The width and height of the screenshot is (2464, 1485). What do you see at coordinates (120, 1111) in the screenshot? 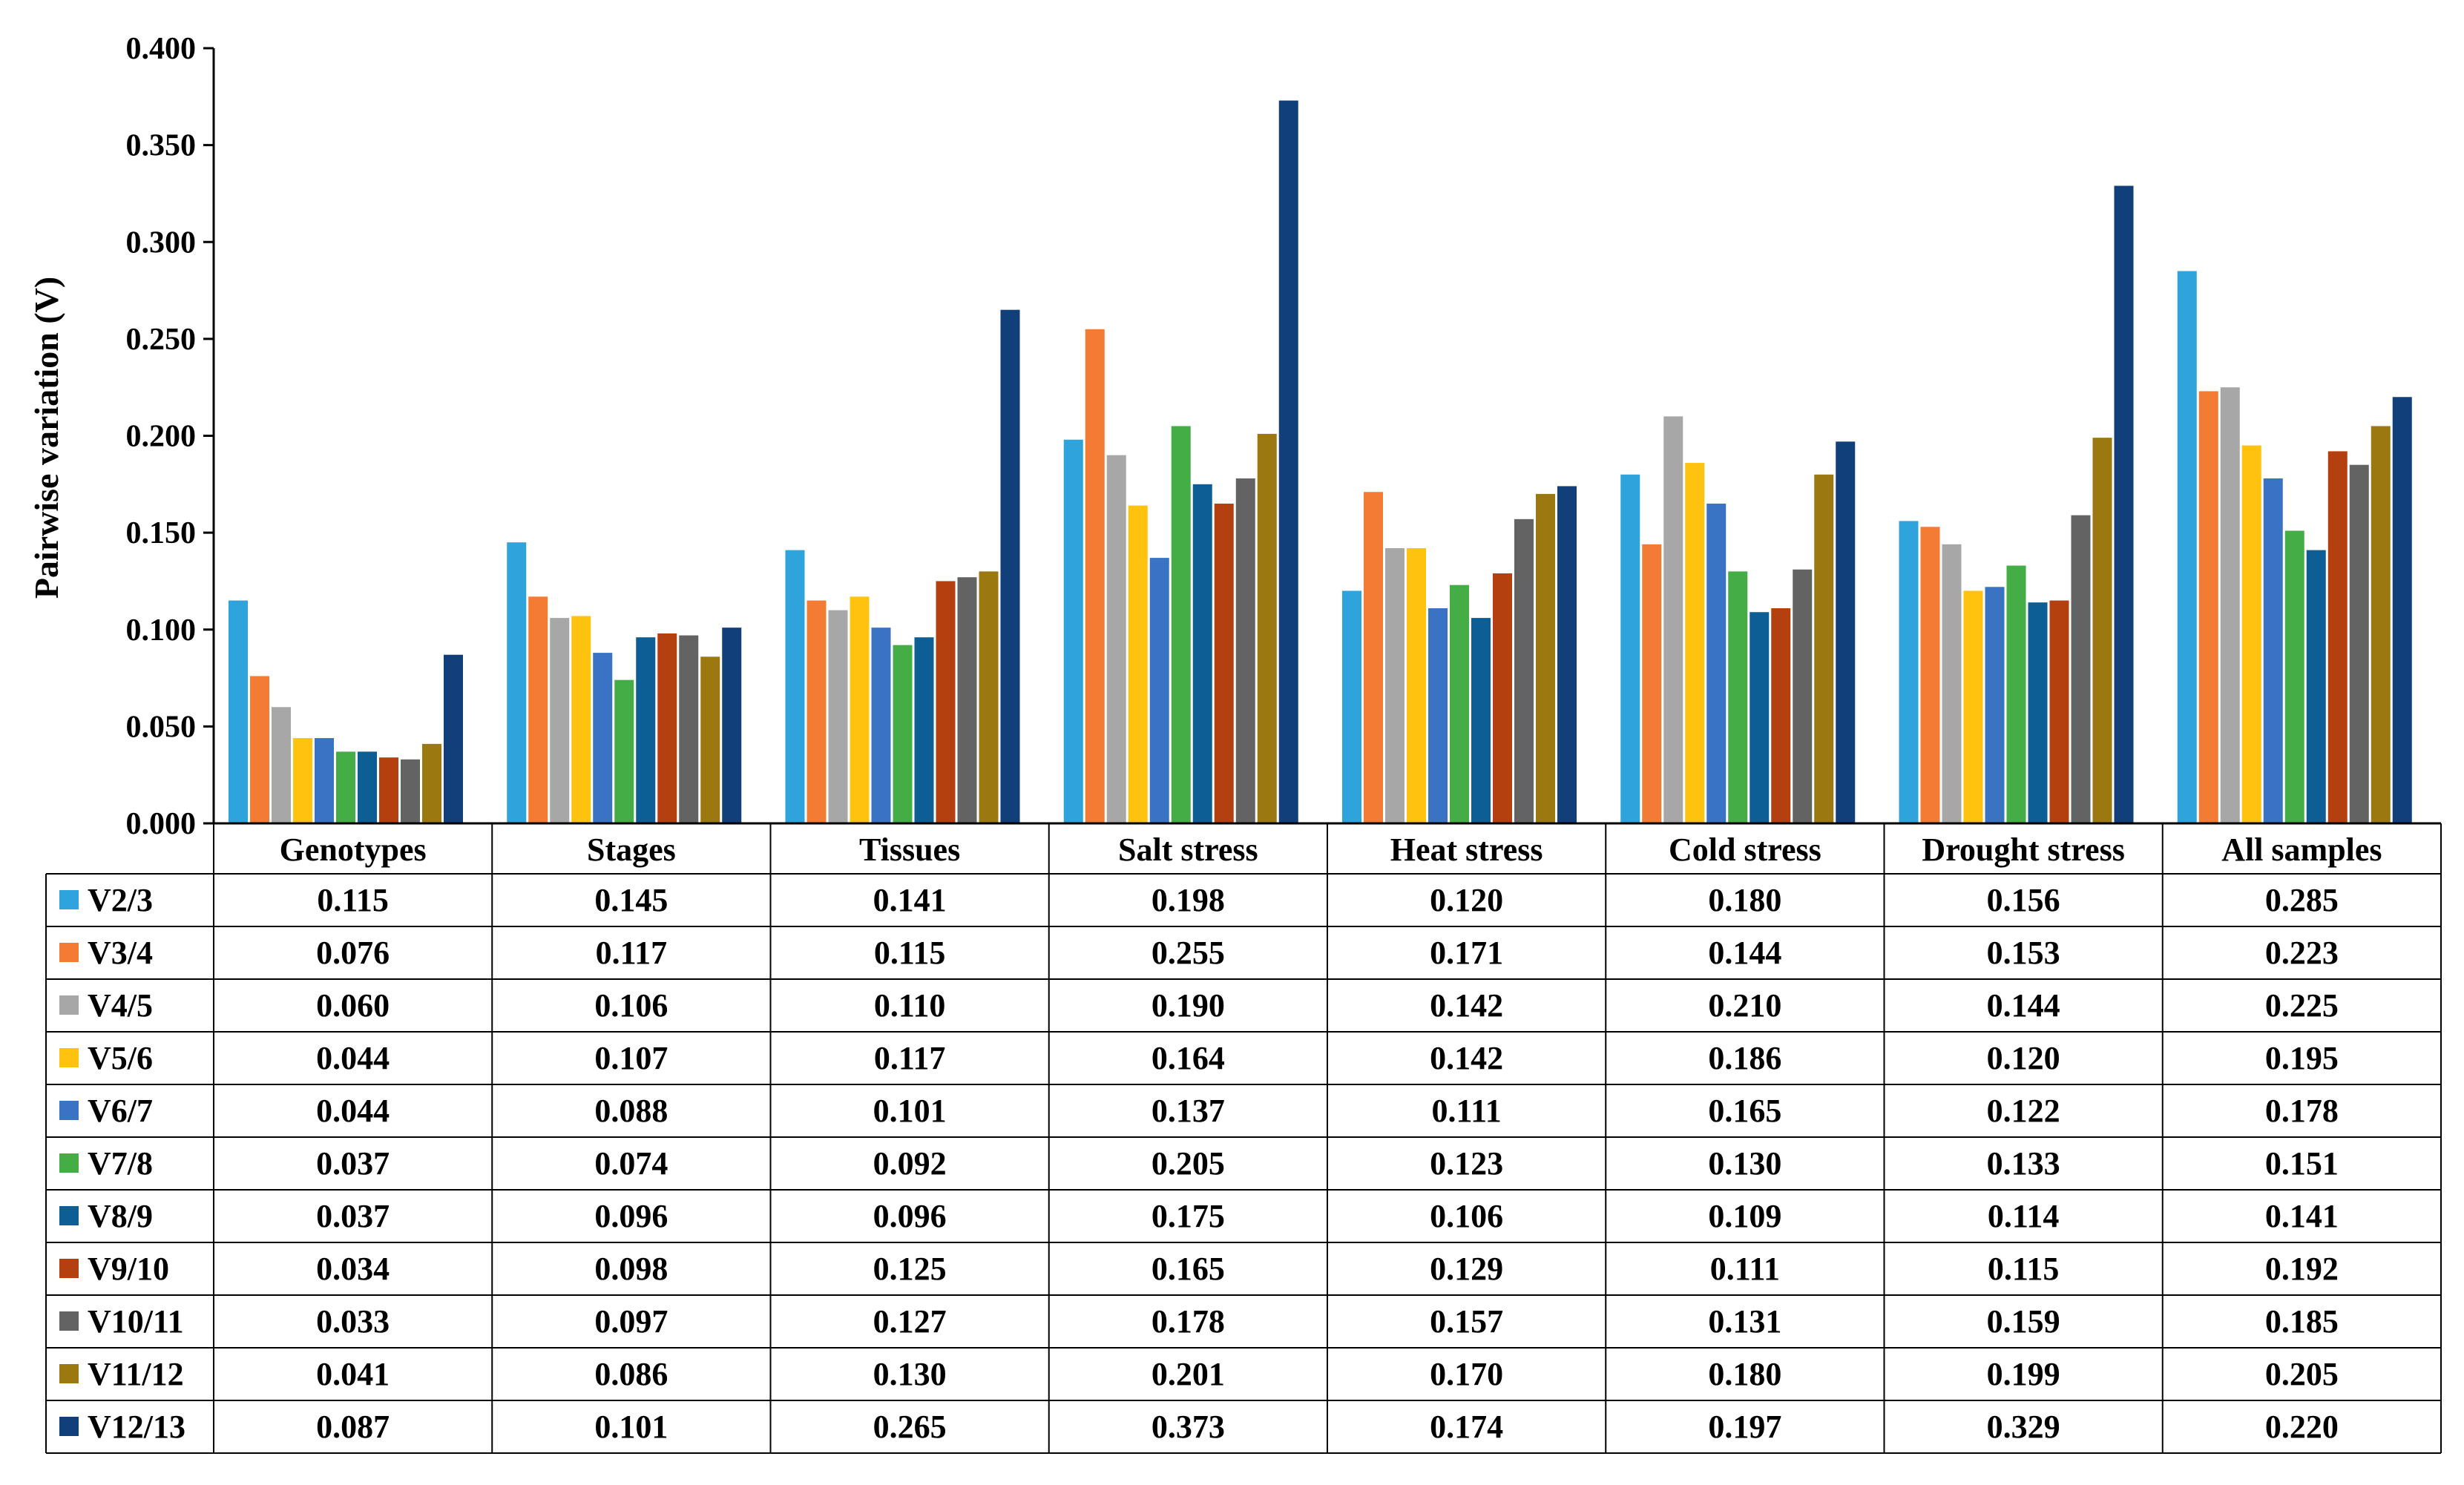
I see `legend-label: V6/7` at bounding box center [120, 1111].